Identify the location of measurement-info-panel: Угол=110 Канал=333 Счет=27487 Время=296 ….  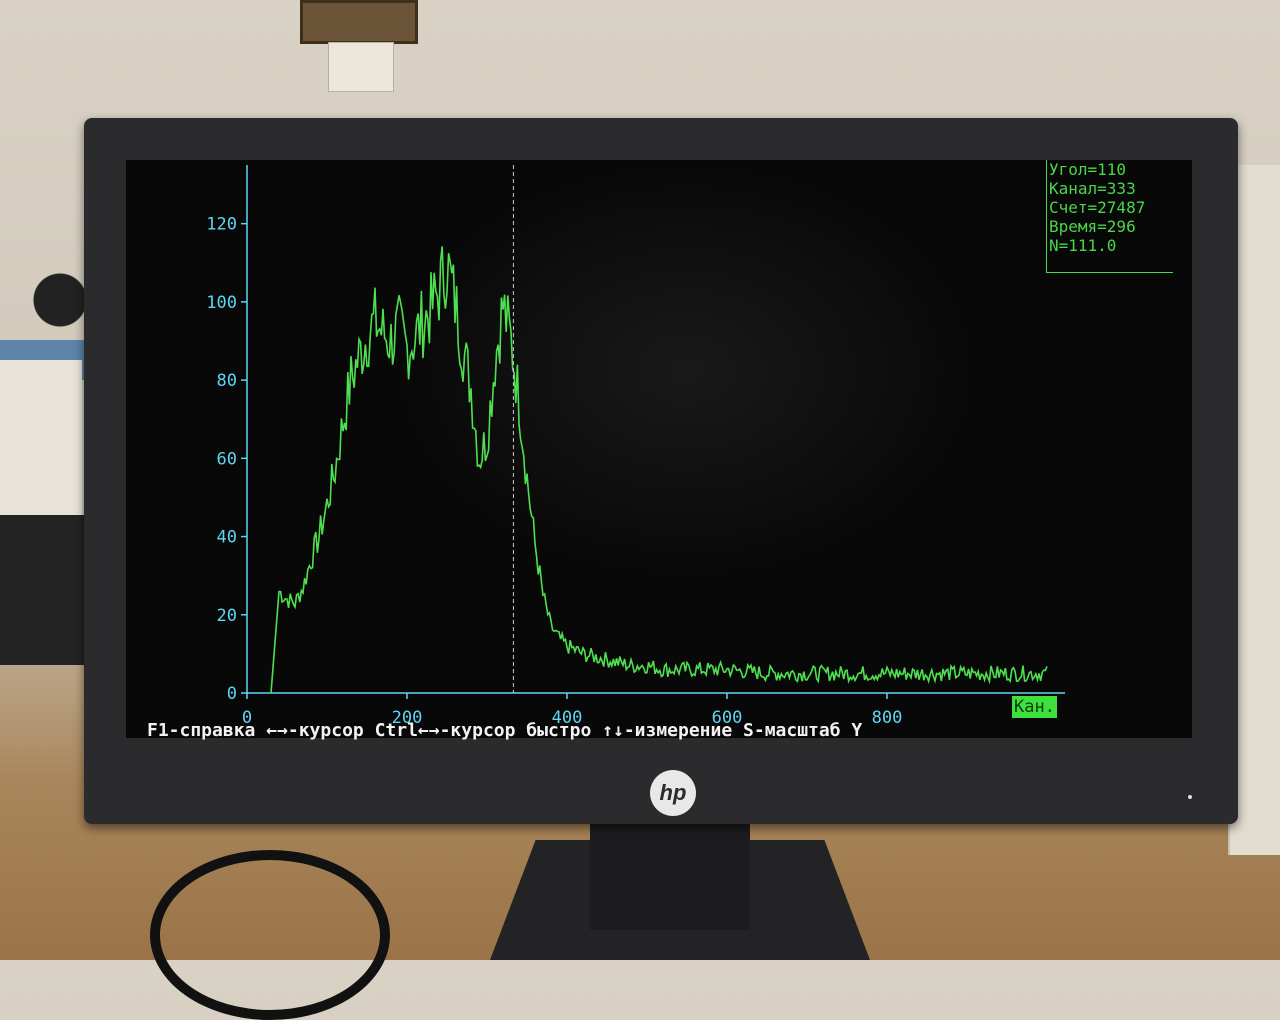
(1109, 216).